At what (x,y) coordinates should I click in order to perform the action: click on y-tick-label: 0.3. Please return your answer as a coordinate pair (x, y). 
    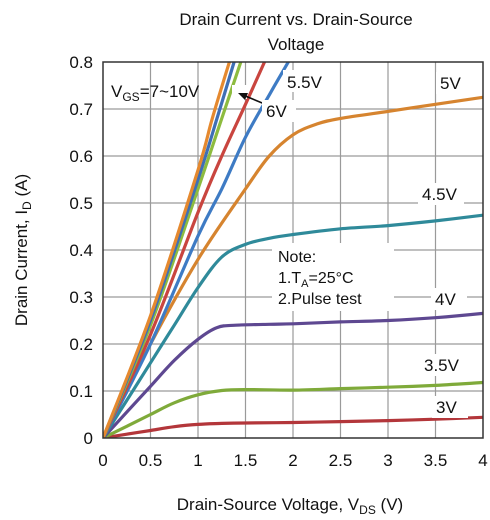
    Looking at the image, I should click on (81, 297).